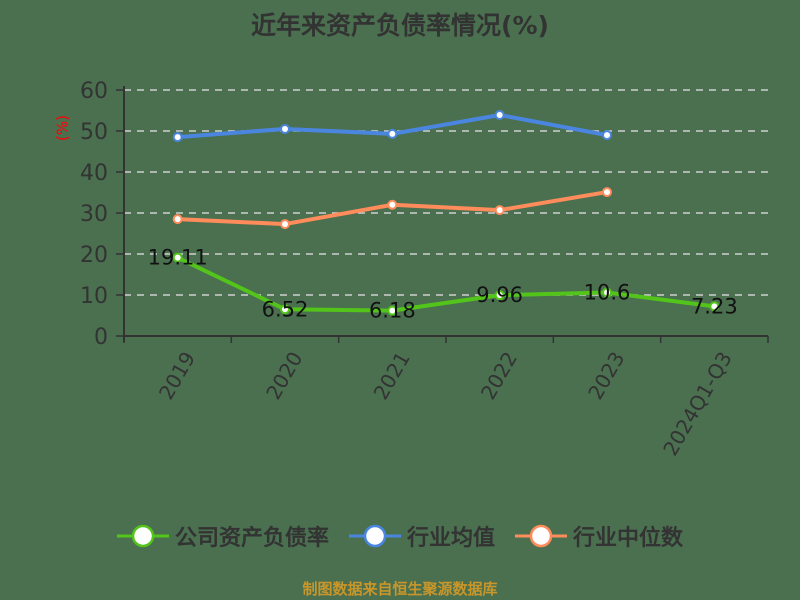 This screenshot has height=600, width=800. What do you see at coordinates (400, 589) in the screenshot?
I see `source-footer: 制图数据来自恒生聚源数据库` at bounding box center [400, 589].